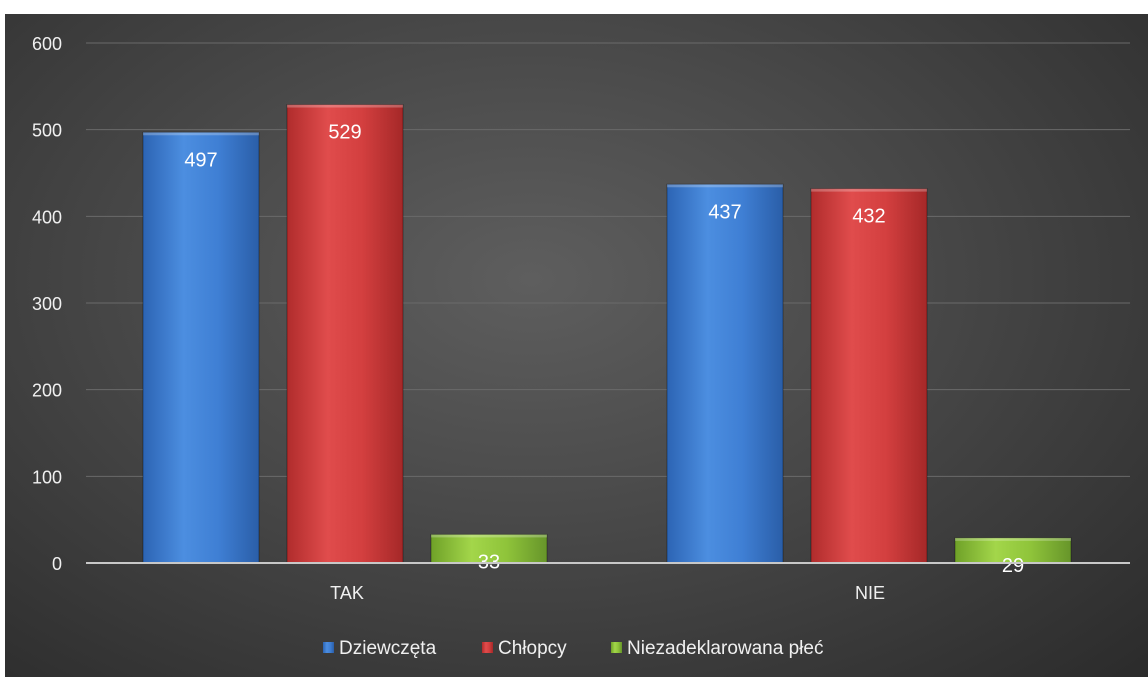 Image resolution: width=1148 pixels, height=677 pixels. What do you see at coordinates (607, 593) in the screenshot?
I see `x-axis: TAK NIE` at bounding box center [607, 593].